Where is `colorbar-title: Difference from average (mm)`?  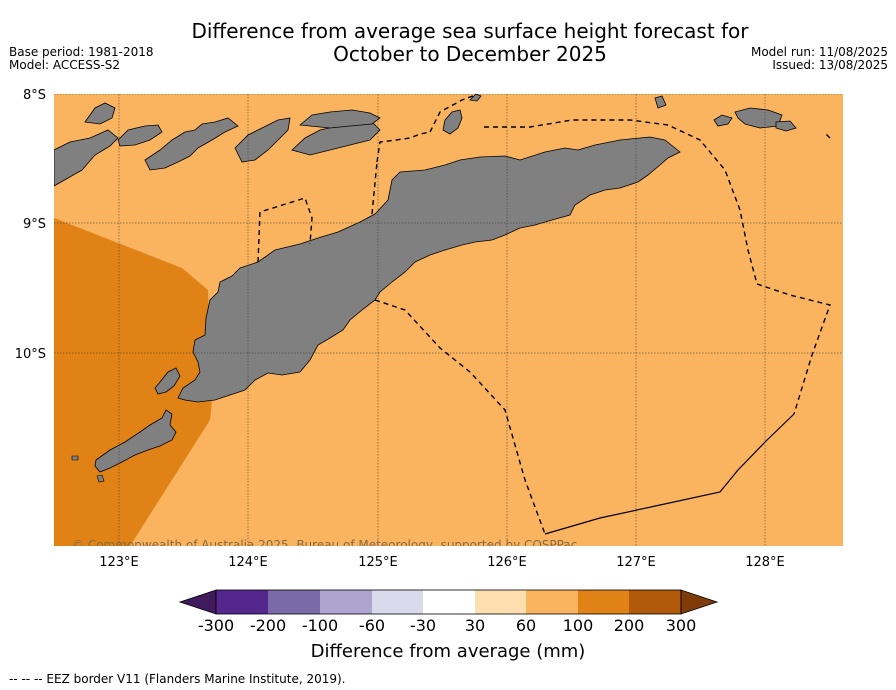 colorbar-title: Difference from average (mm) is located at coordinates (448, 651).